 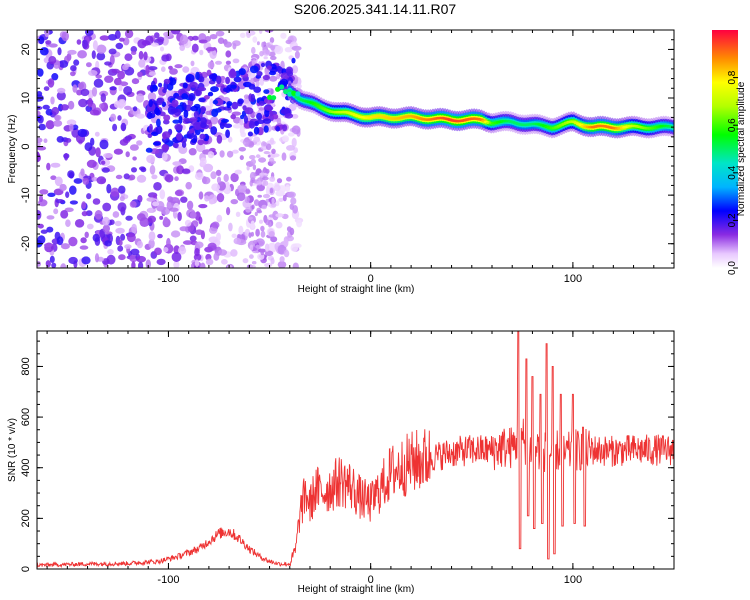 What do you see at coordinates (168, 279) in the screenshot?
I see `spectrogram-xtick-label: -100` at bounding box center [168, 279].